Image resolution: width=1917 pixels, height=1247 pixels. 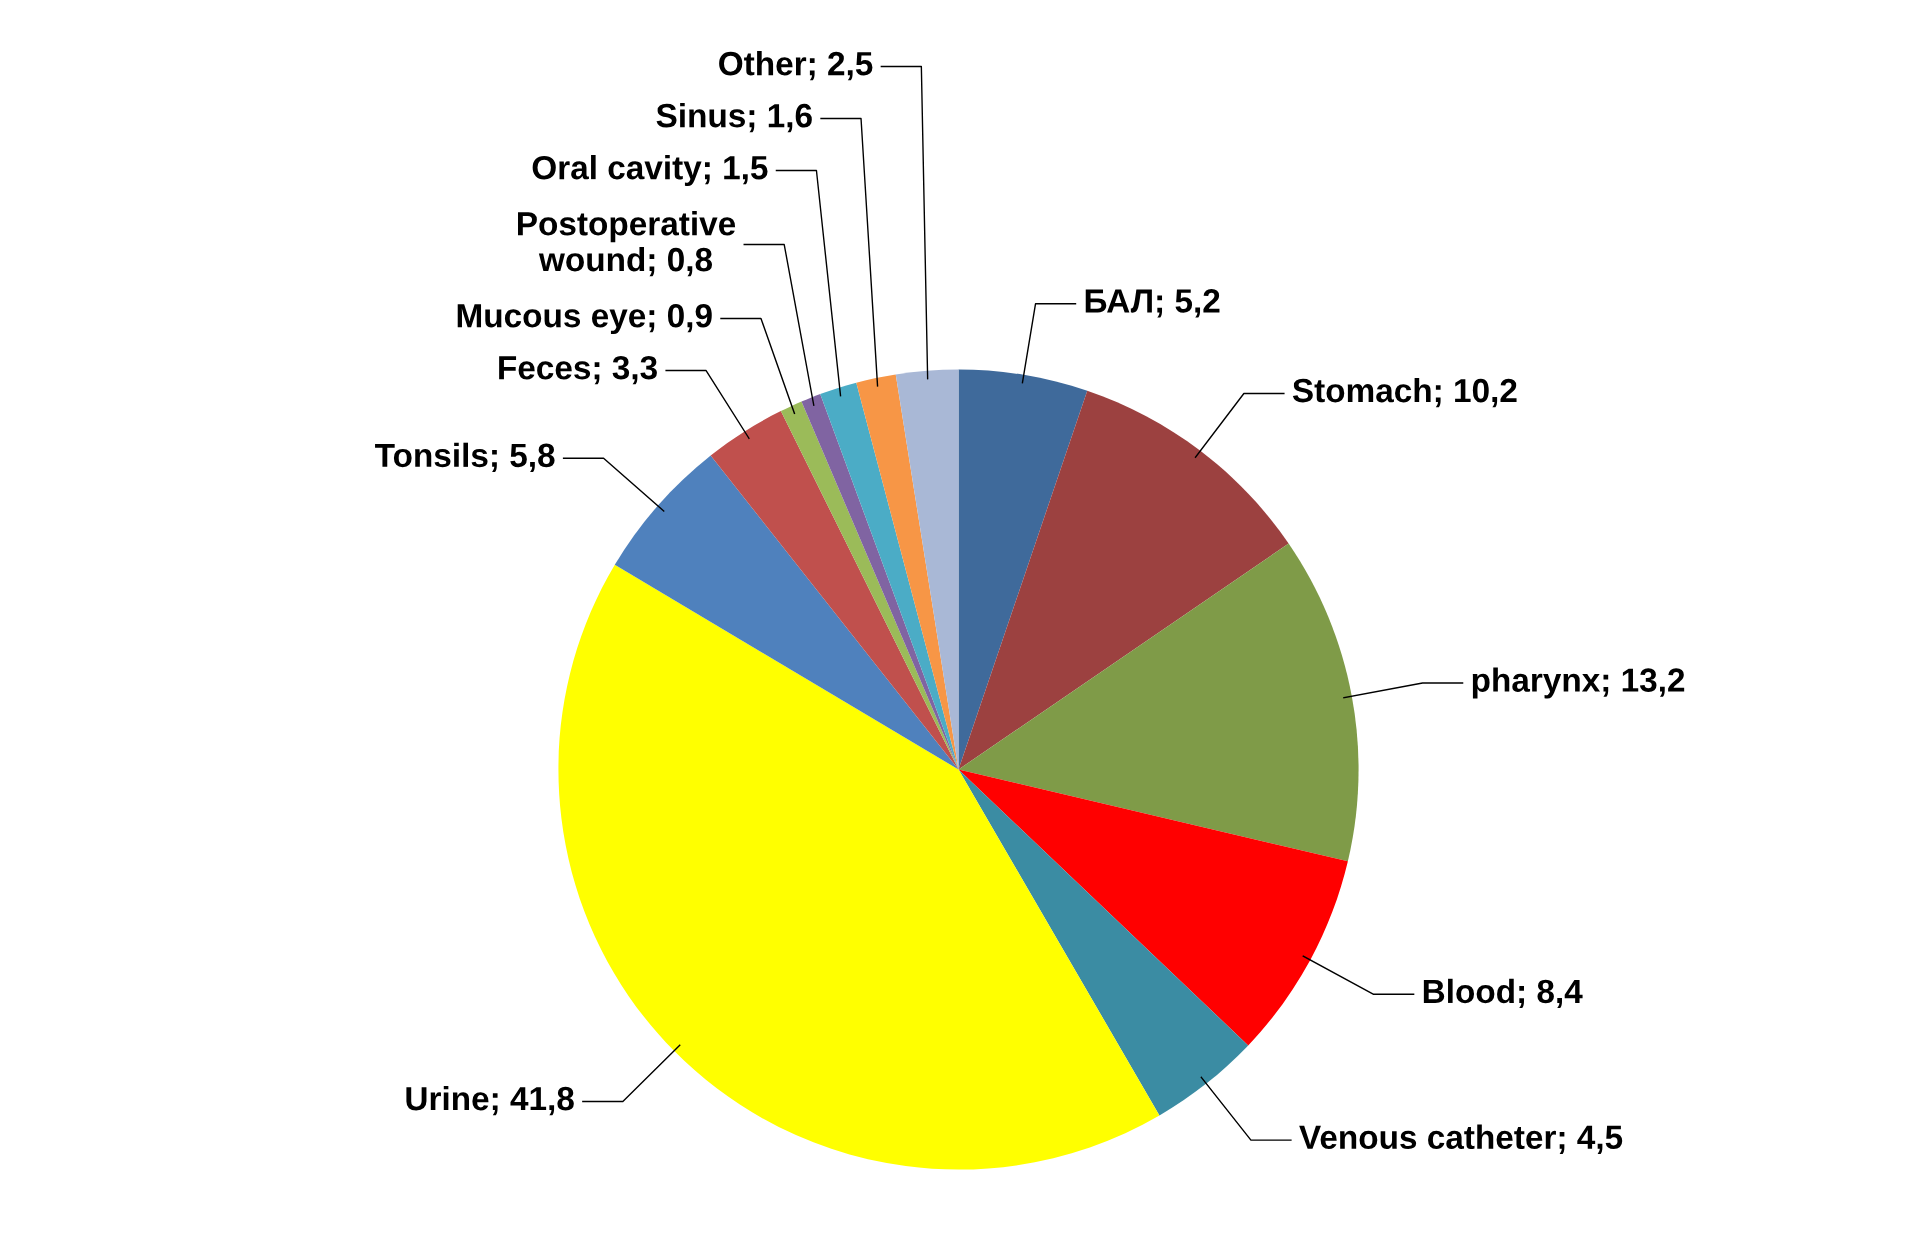 I want to click on slice-label: Stomach; 10,2, so click(x=1404, y=392).